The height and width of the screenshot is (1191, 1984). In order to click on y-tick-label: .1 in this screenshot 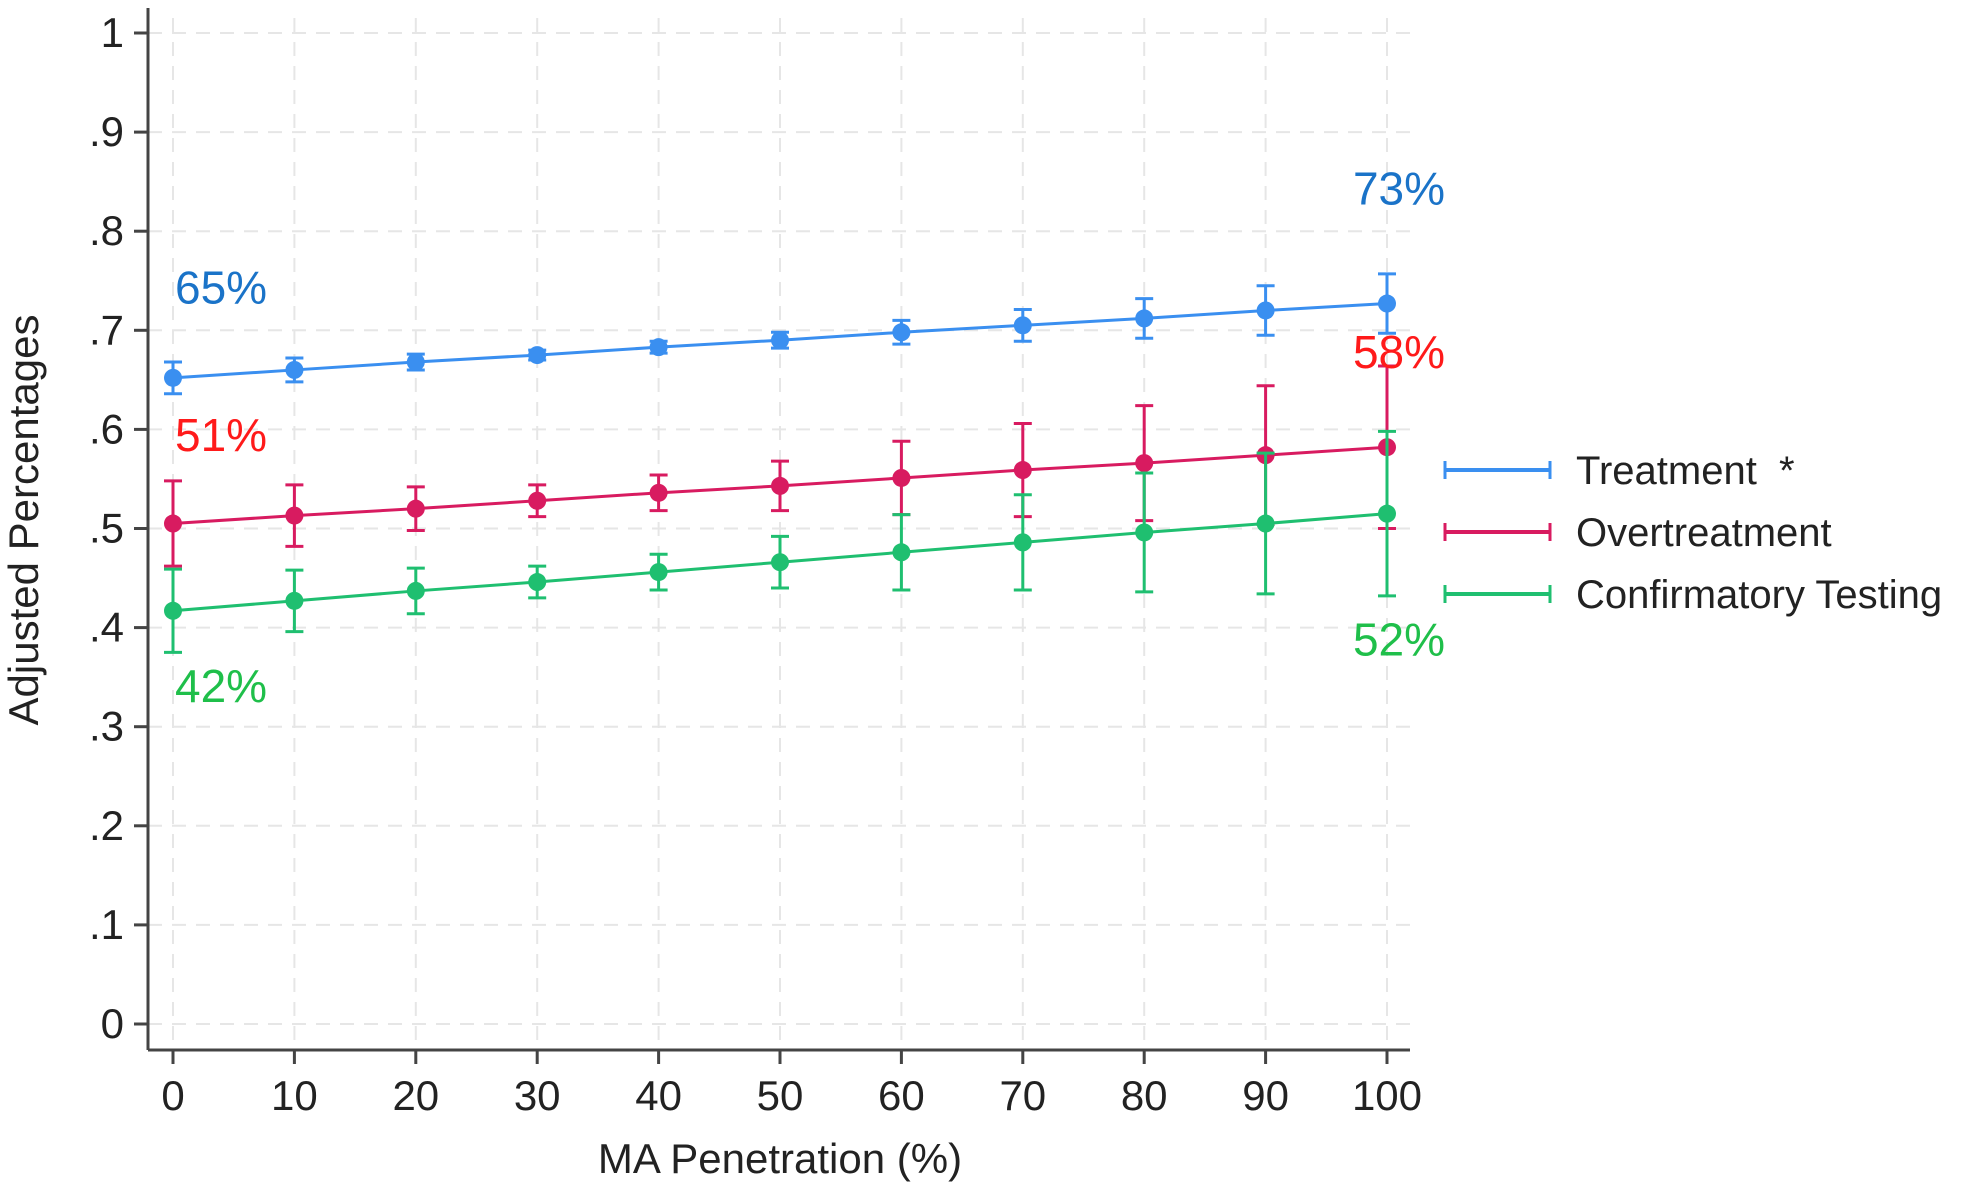, I will do `click(106, 924)`.